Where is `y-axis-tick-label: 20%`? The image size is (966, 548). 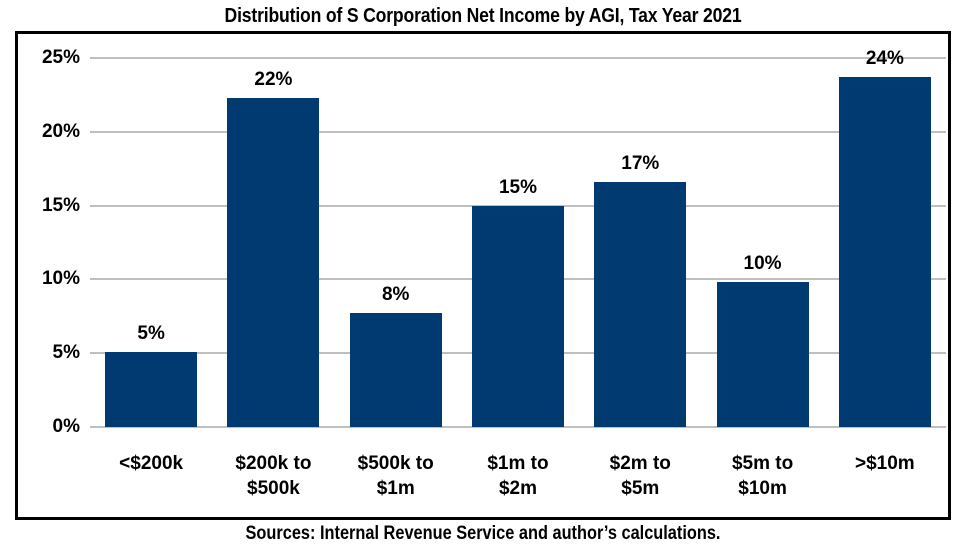
y-axis-tick-label: 20% is located at coordinates (60, 131).